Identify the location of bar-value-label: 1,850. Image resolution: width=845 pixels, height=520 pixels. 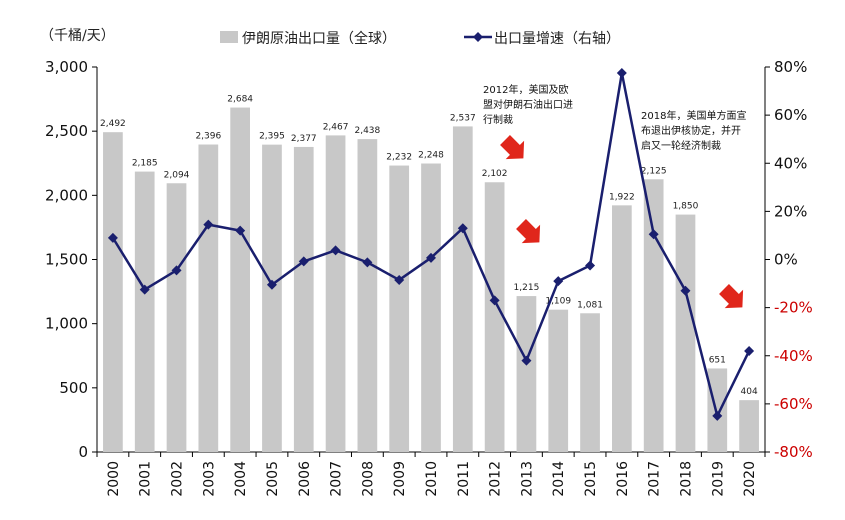
(686, 207).